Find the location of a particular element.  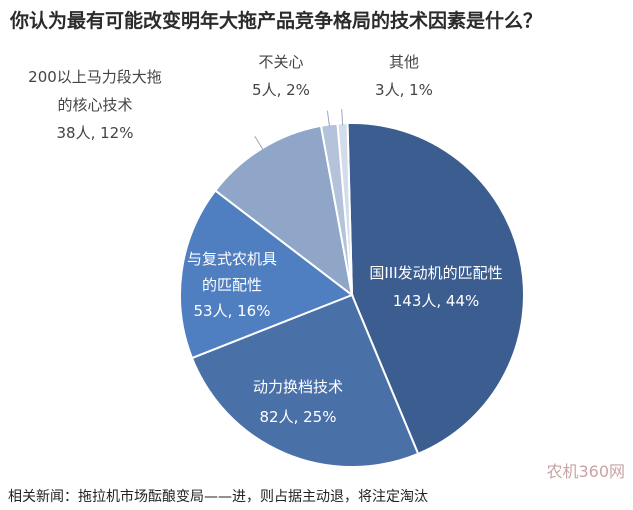

watermark-text: 农机360网 is located at coordinates (585, 471).